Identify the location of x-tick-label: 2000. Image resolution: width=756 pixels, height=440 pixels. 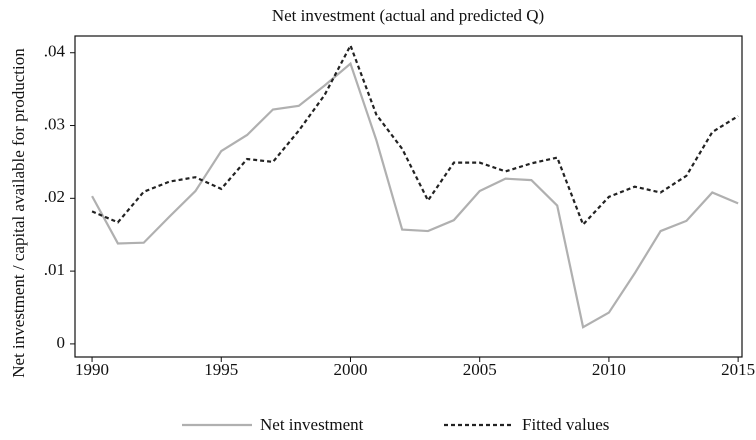
(350, 369).